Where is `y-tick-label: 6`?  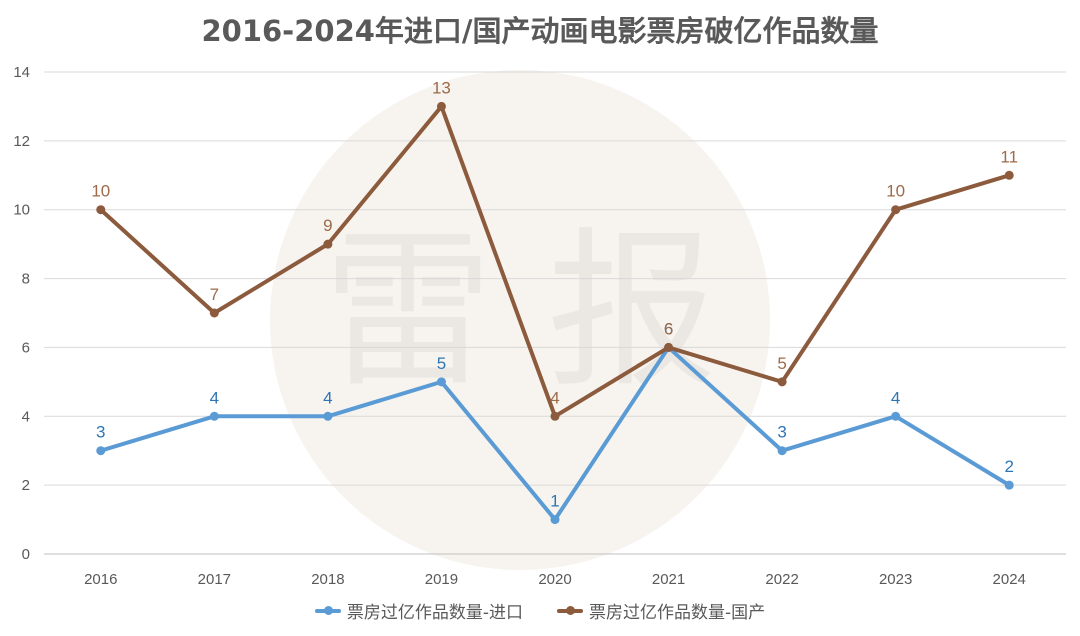
y-tick-label: 6 is located at coordinates (26, 347).